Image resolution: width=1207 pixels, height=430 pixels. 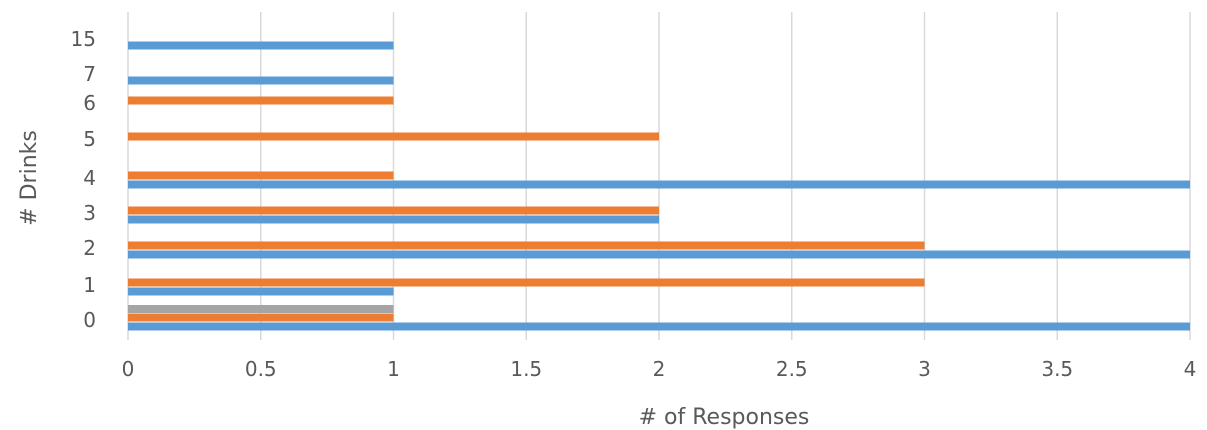 What do you see at coordinates (89, 139) in the screenshot?
I see `y-tick-label: 5` at bounding box center [89, 139].